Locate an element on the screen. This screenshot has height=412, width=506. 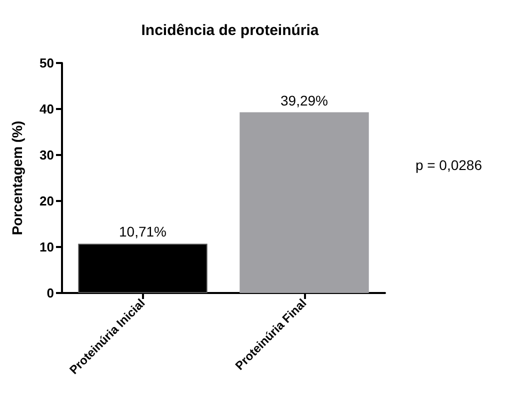
y-tick-label: 10 is located at coordinates (47, 247).